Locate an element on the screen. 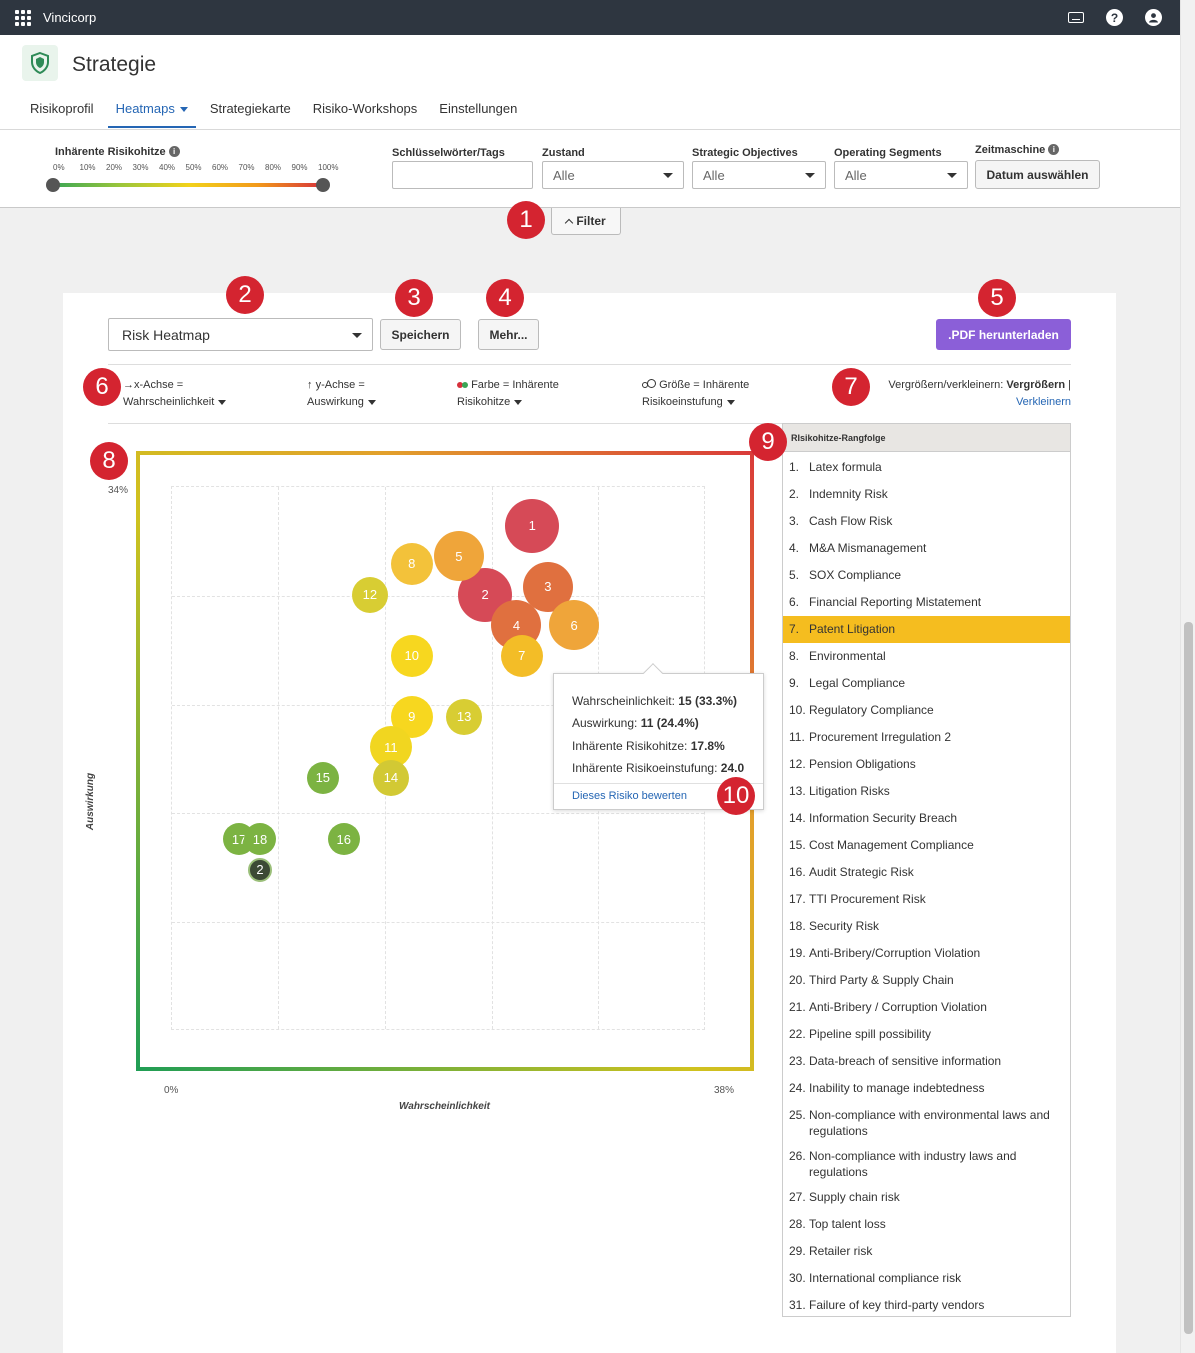 This screenshot has width=1195, height=1353. zoom-in-link: Vergrößern is located at coordinates (1036, 385).